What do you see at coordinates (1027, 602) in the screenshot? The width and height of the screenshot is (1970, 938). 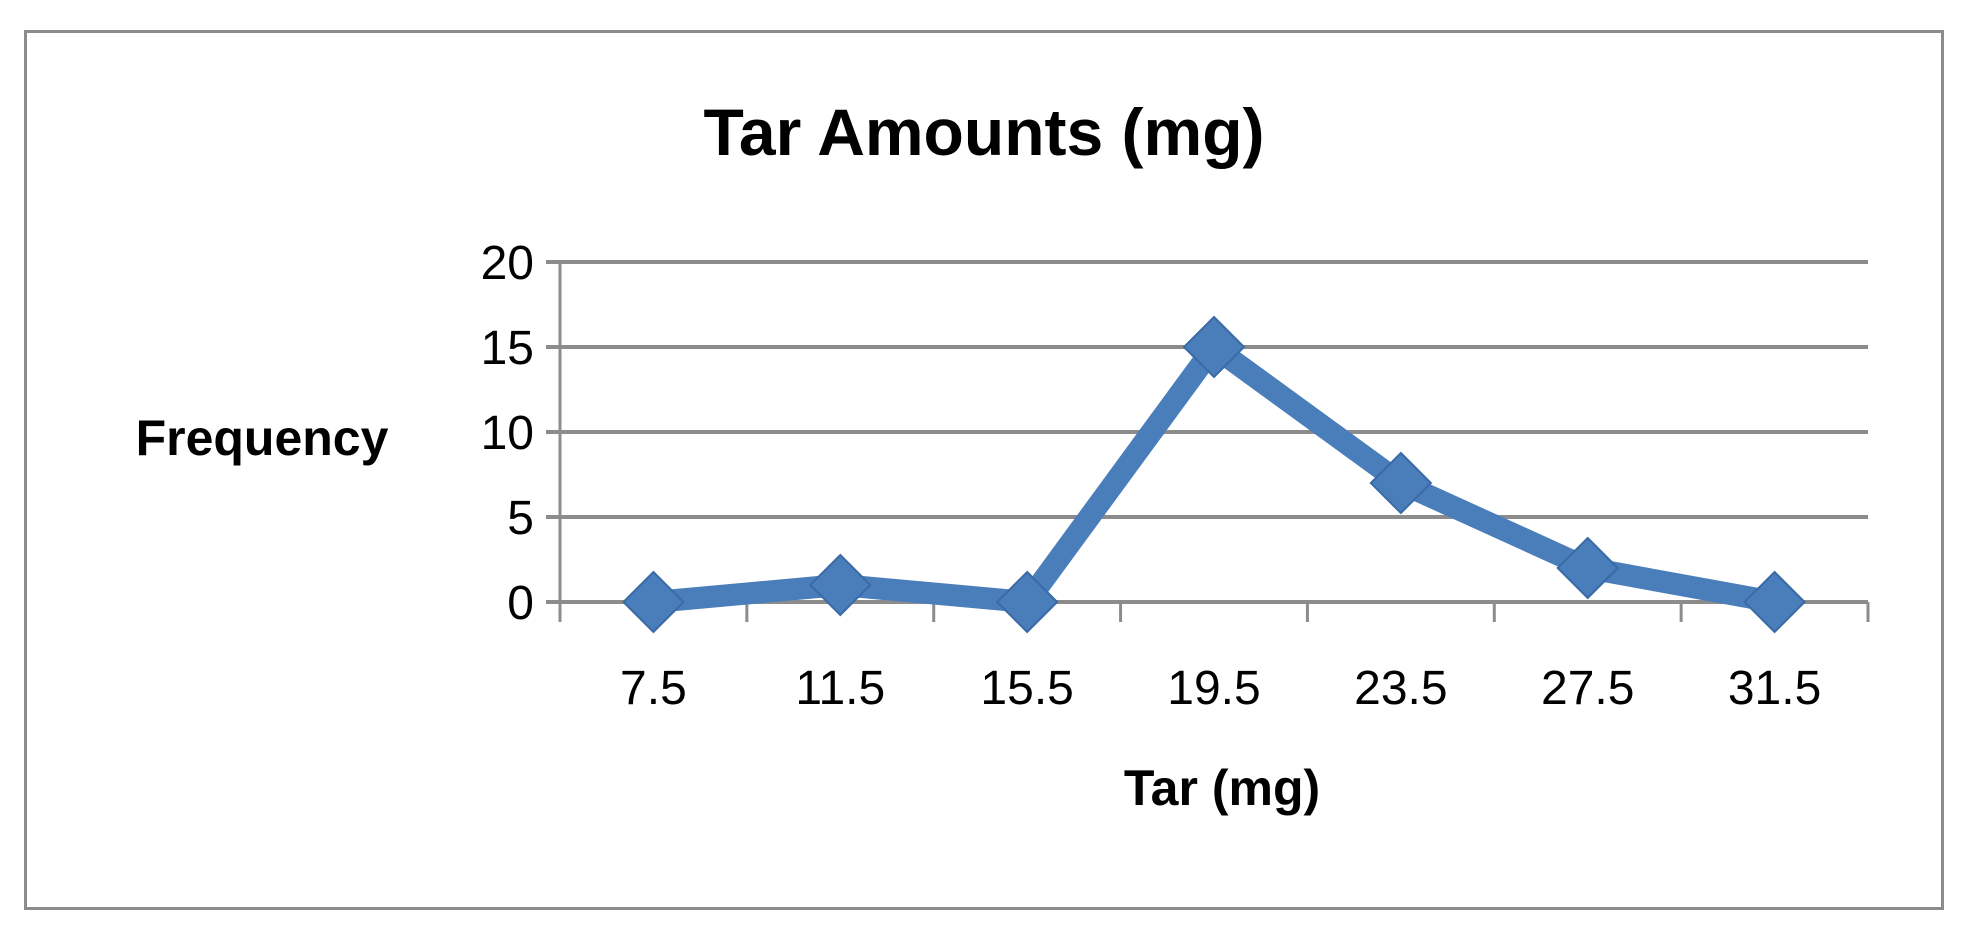 I see `data-point-15.5` at bounding box center [1027, 602].